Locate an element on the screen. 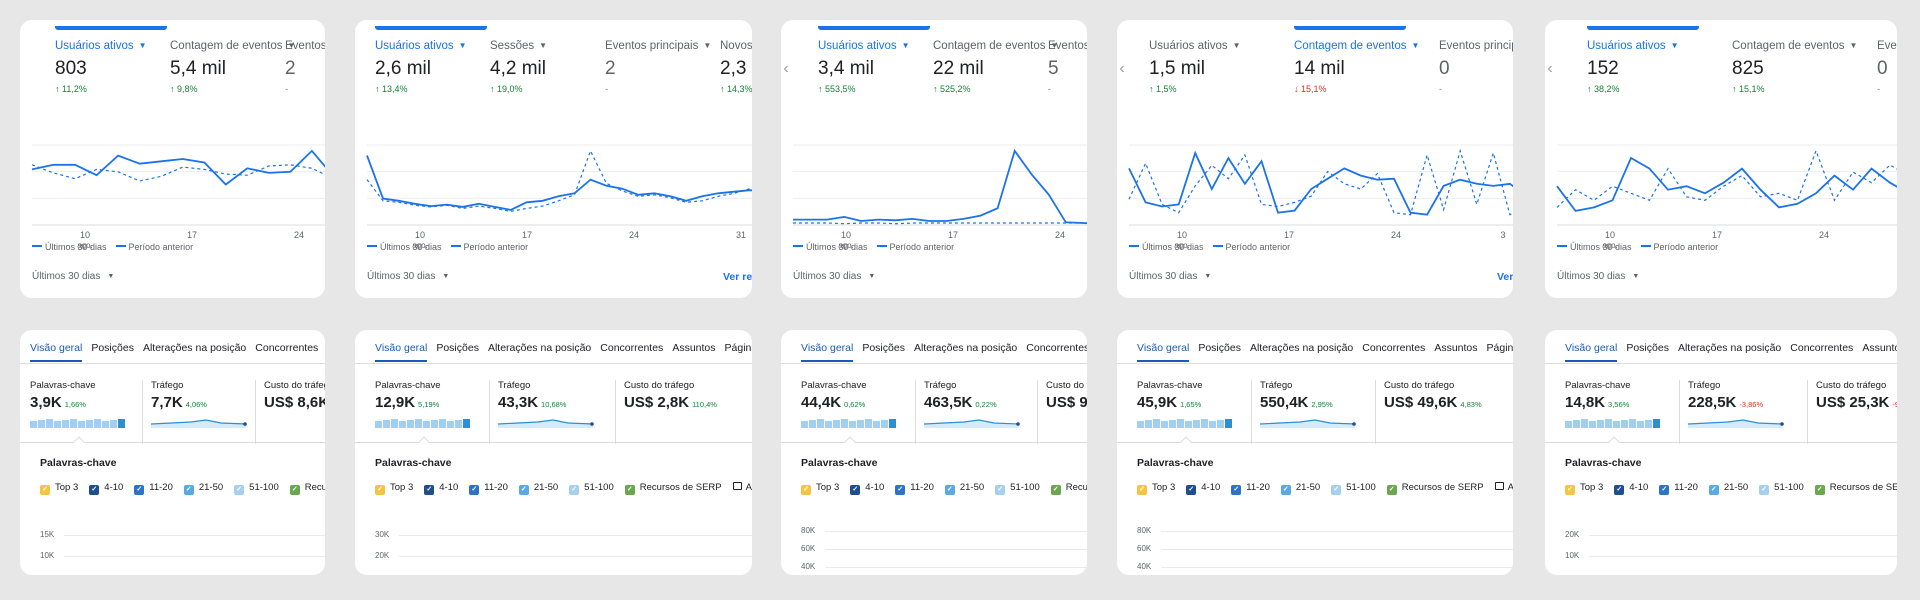  kpi-block: Custo do tráfego US$ 49,6K 4,83% is located at coordinates (1444, 412).